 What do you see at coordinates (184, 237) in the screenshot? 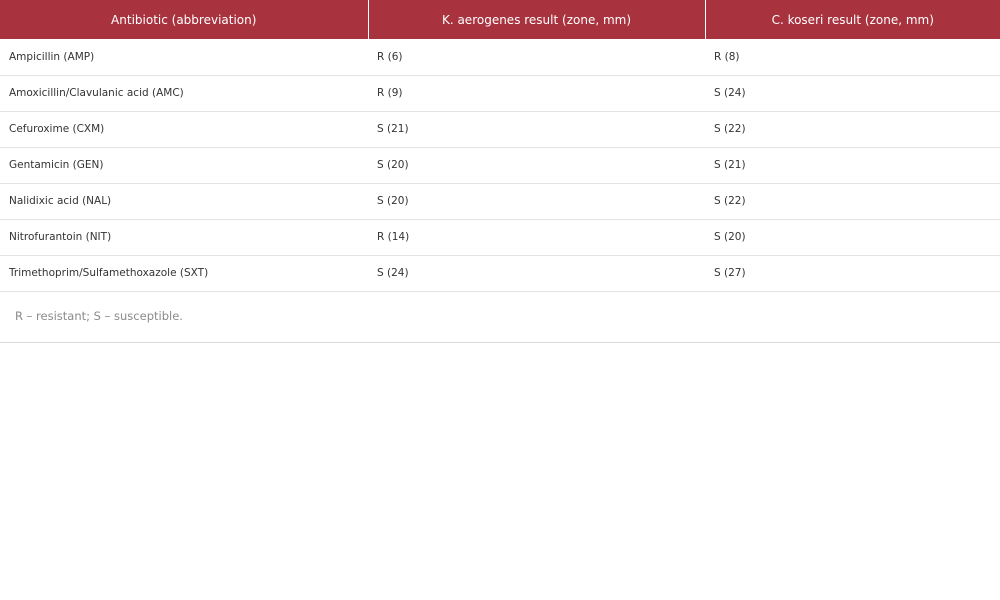
I see `cell-antibiotic: Nitrofurantoin (NIT)` at bounding box center [184, 237].